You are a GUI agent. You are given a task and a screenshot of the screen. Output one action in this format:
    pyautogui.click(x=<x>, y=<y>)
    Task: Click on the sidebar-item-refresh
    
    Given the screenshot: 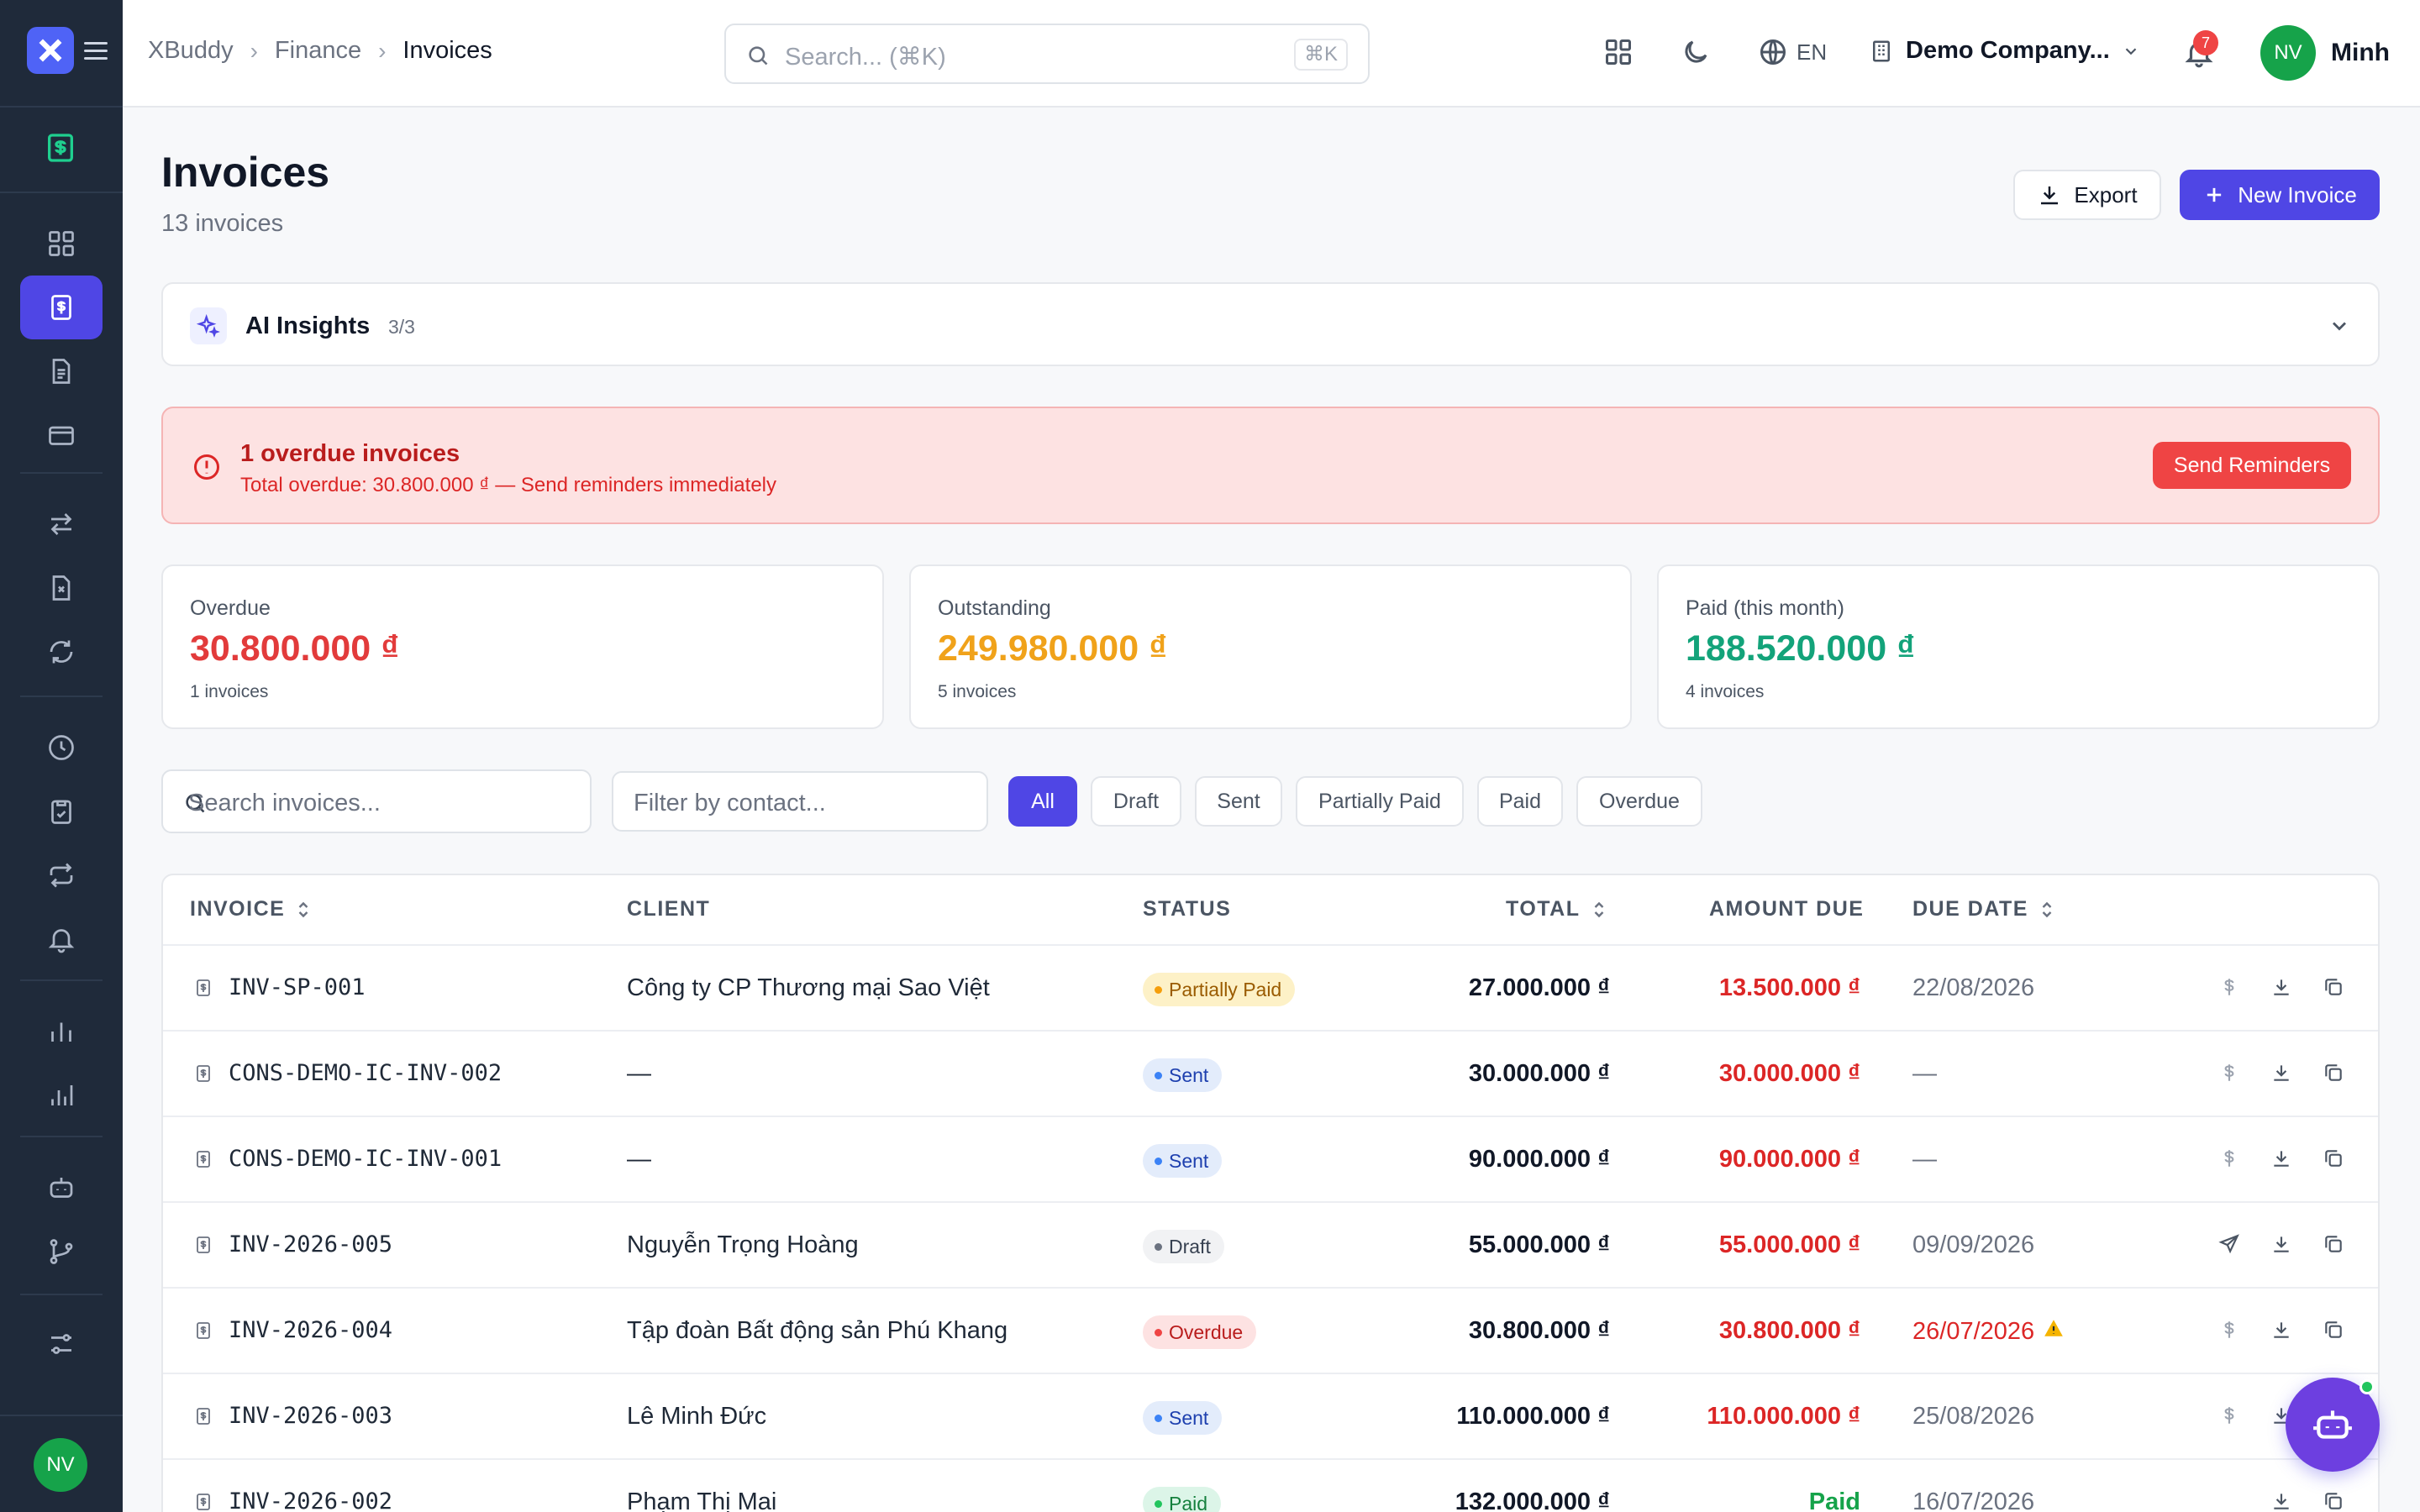 What is the action you would take?
    pyautogui.click(x=62, y=652)
    